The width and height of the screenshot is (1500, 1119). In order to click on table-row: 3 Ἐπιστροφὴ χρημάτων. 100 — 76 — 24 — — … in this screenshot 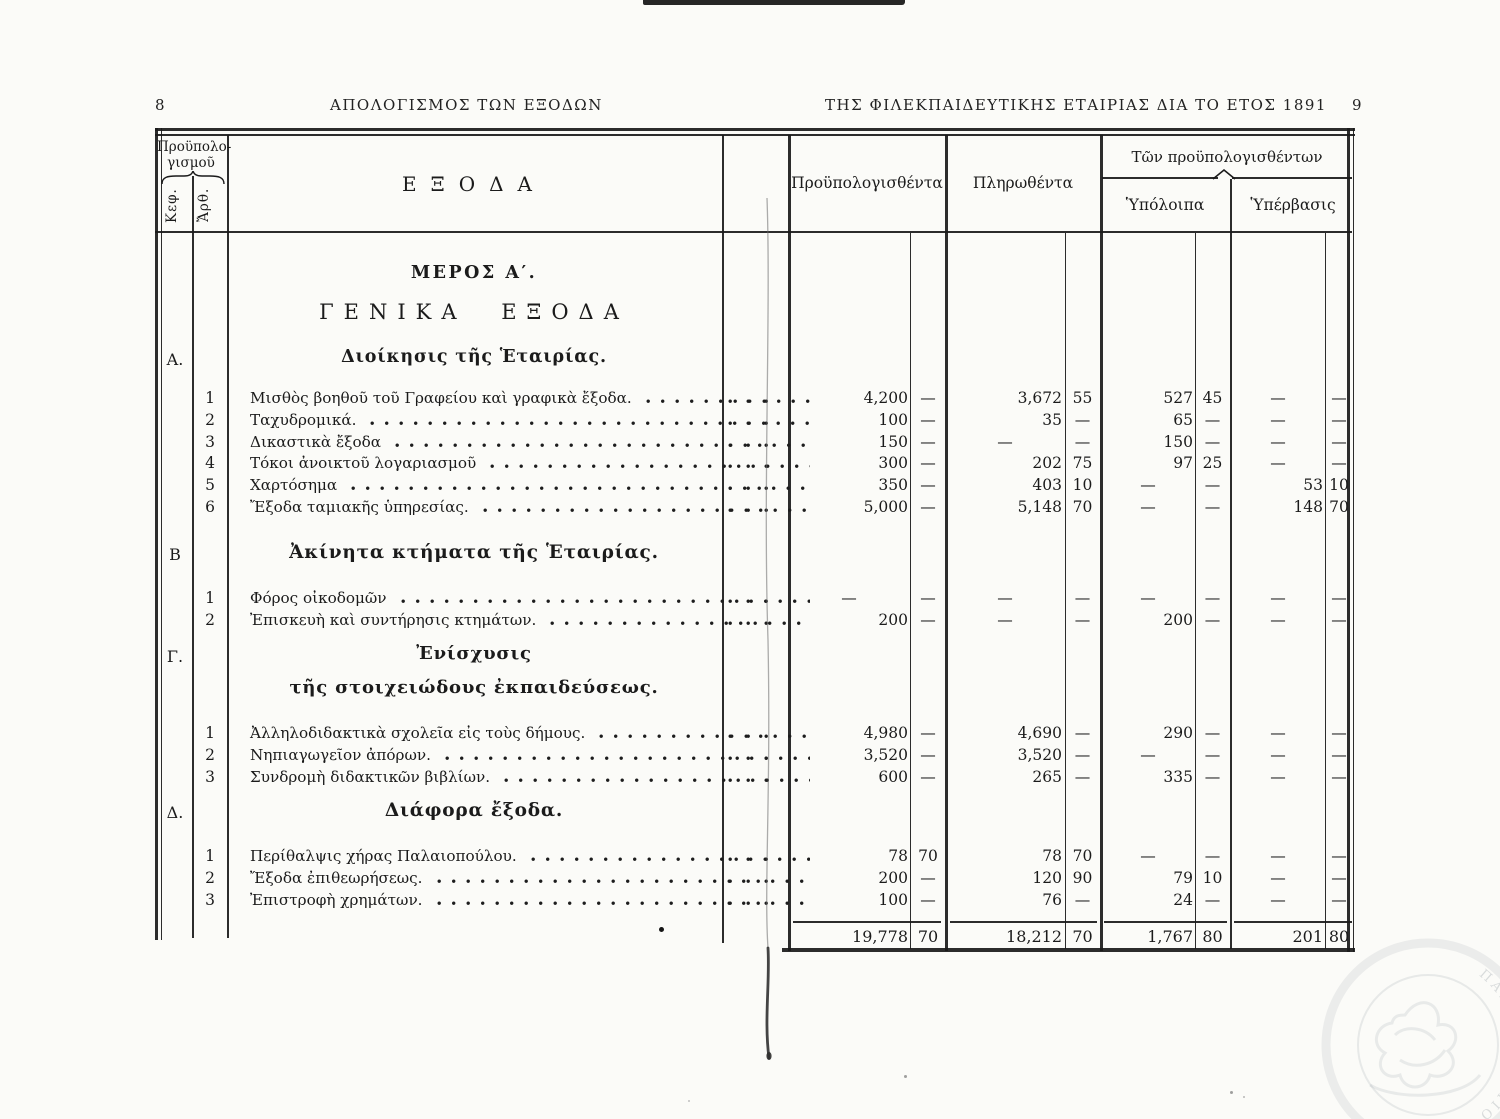, I will do `click(755, 900)`.